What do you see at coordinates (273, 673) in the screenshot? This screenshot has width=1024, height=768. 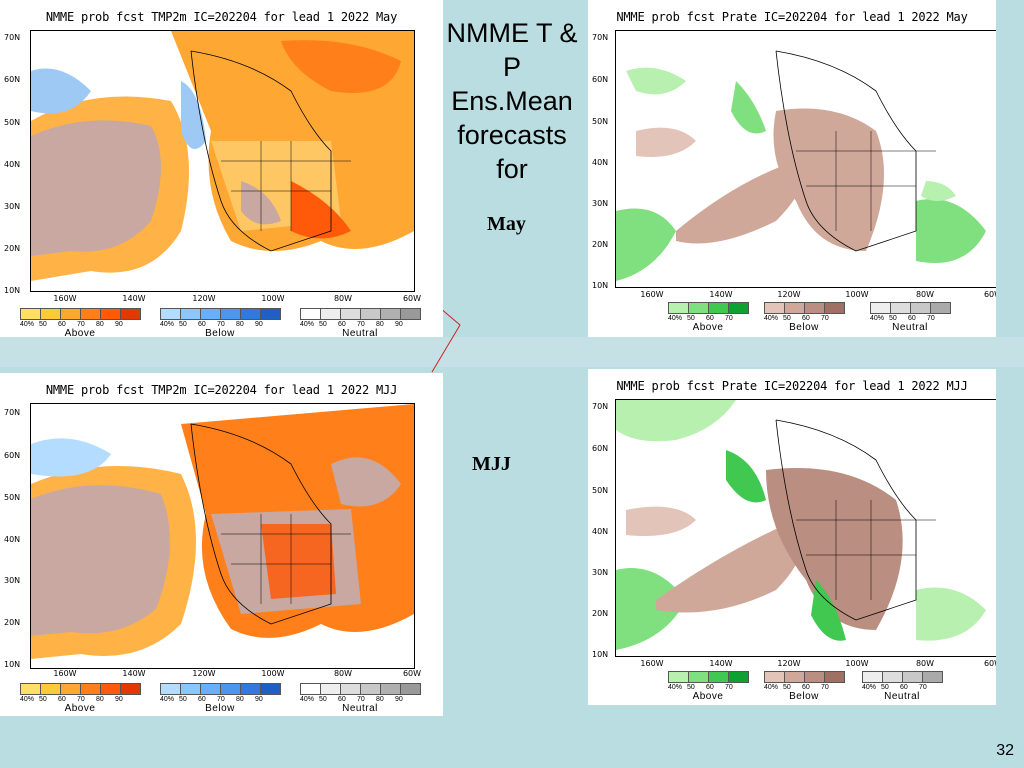 I see `lon-label: 100W` at bounding box center [273, 673].